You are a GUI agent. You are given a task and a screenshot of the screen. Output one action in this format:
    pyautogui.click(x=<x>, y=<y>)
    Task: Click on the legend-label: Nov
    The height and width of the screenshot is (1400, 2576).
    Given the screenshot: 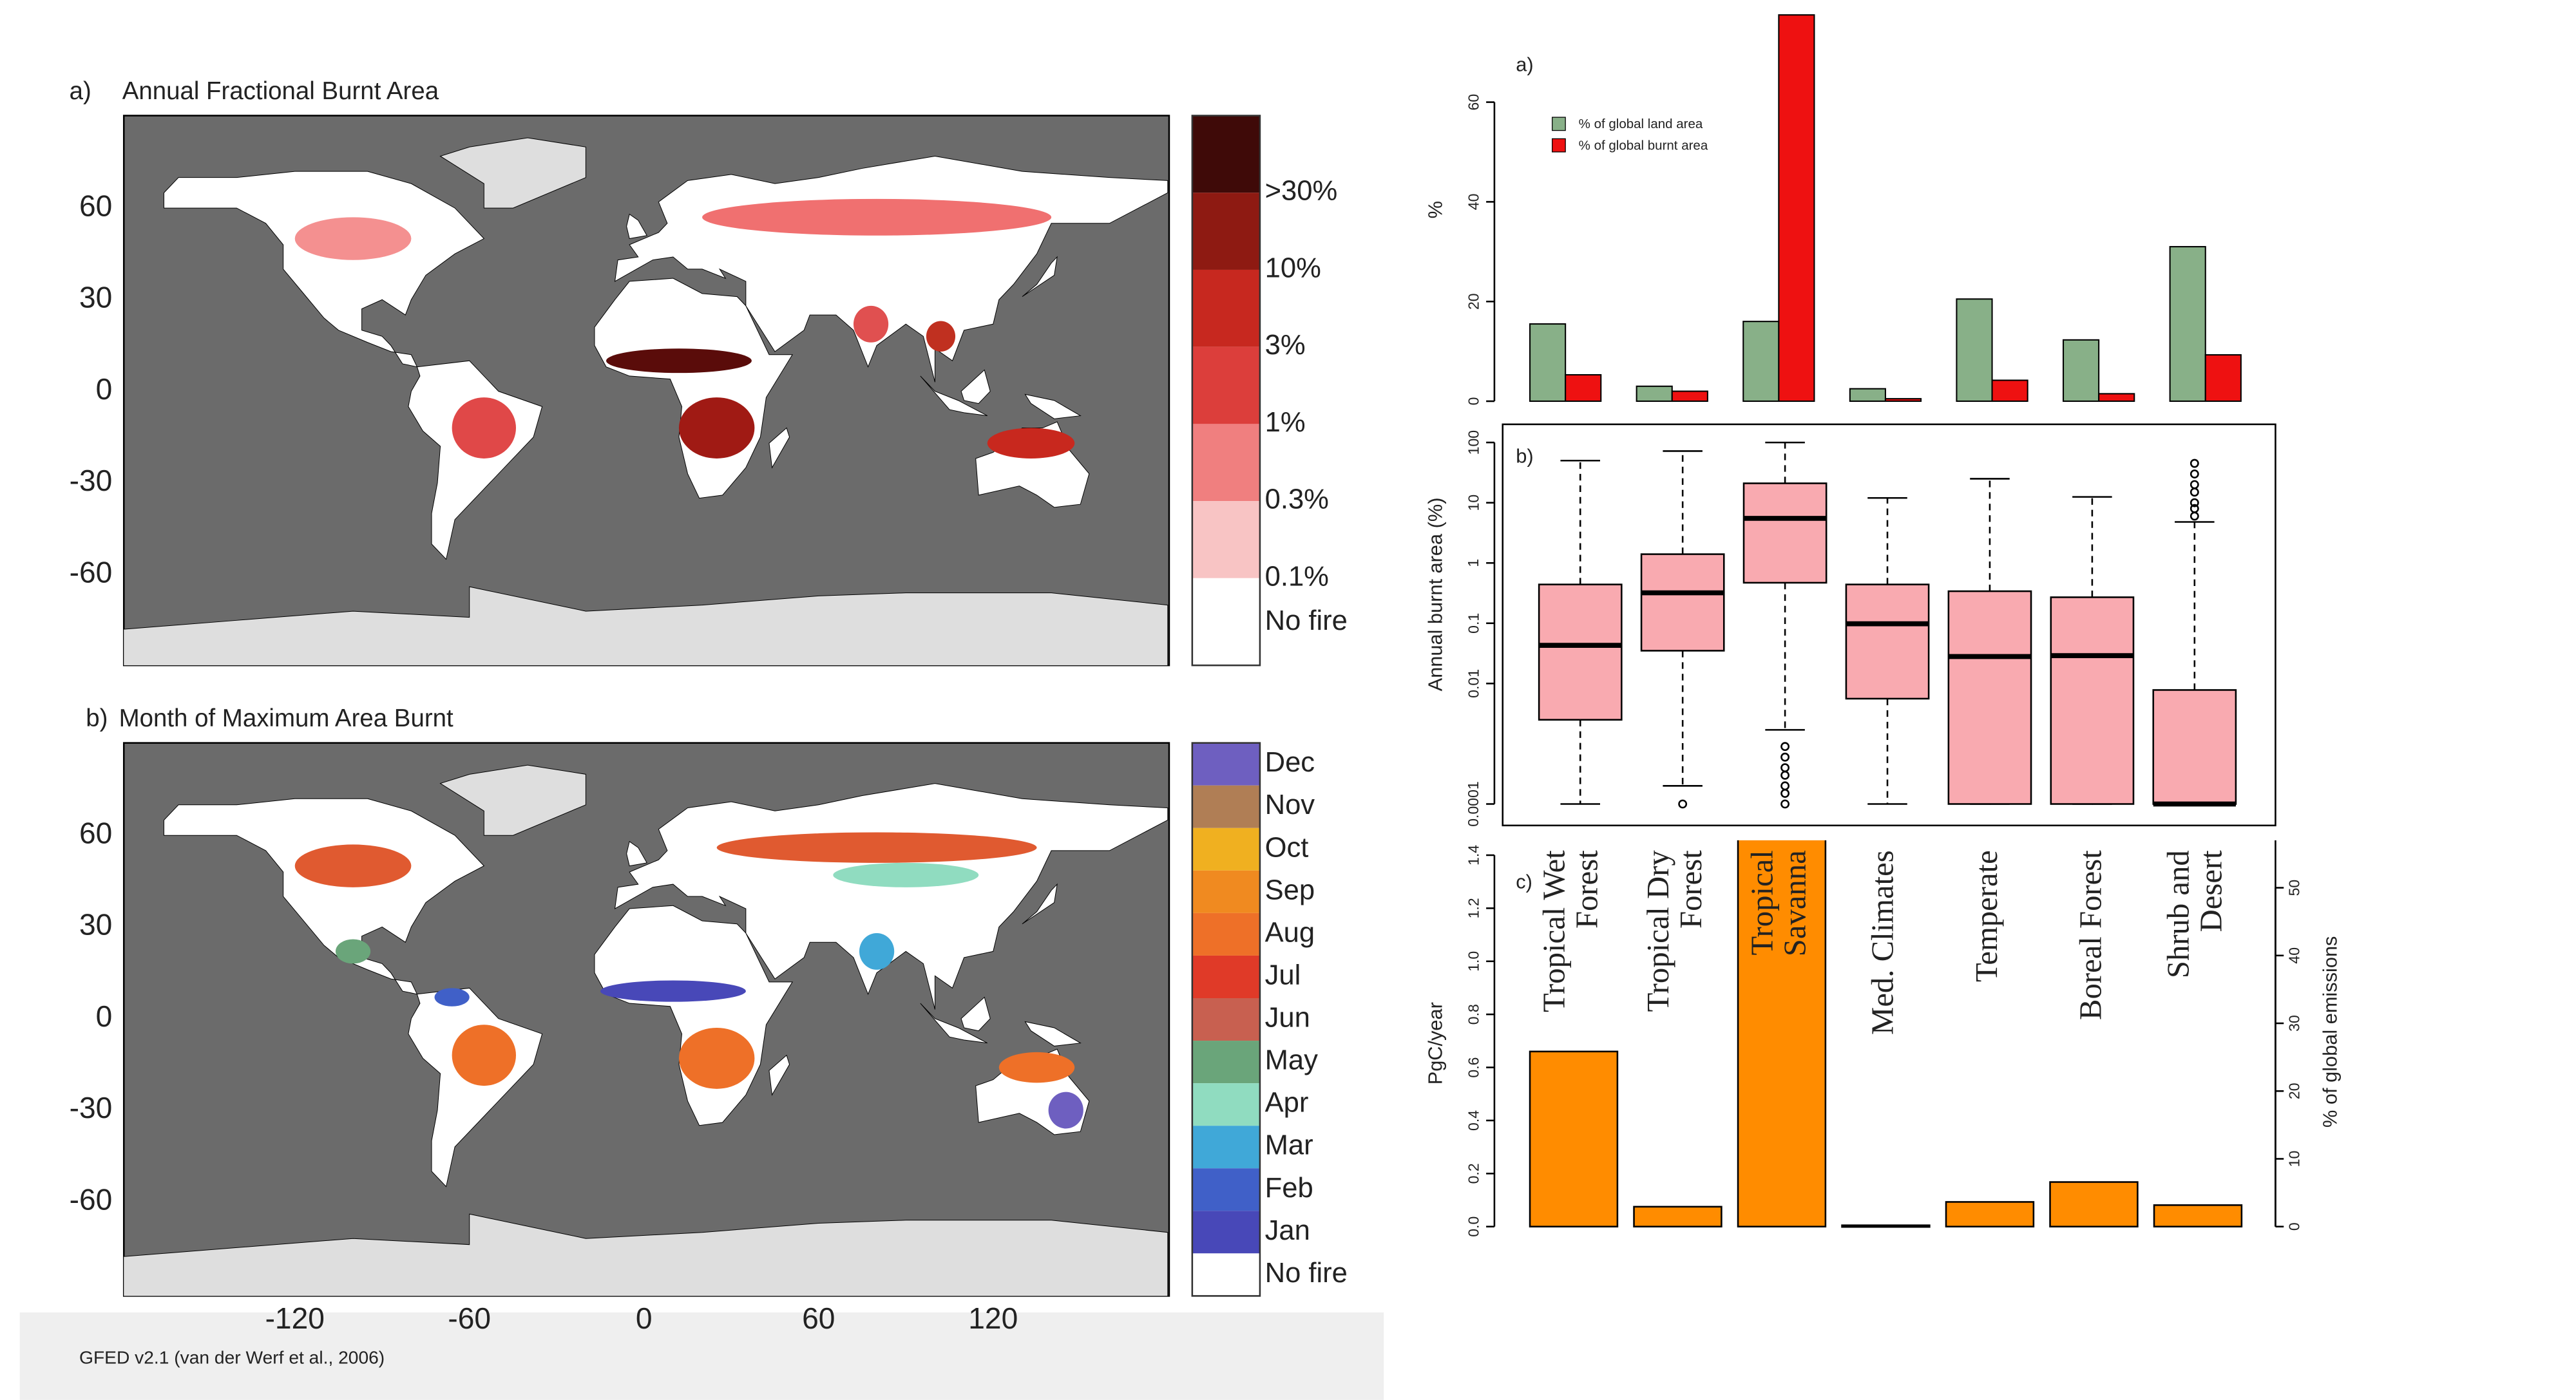 What is the action you would take?
    pyautogui.click(x=1290, y=805)
    